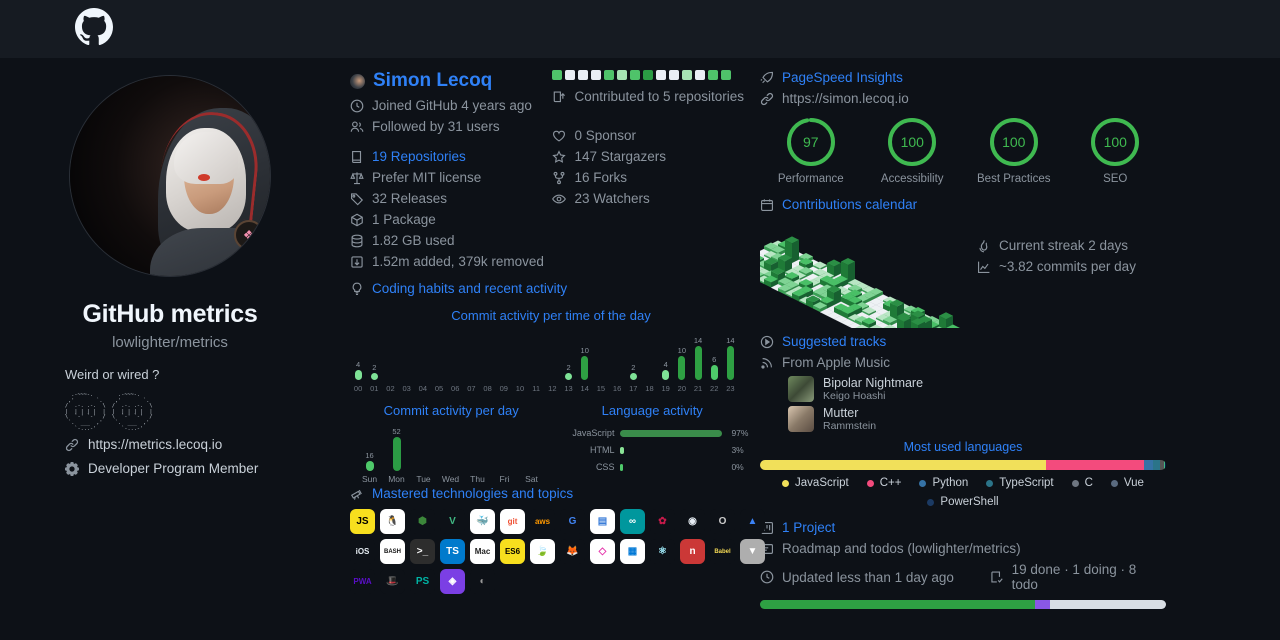 The image size is (1280, 640). Describe the element at coordinates (422, 581) in the screenshot. I see `ps-icon: PS` at that location.